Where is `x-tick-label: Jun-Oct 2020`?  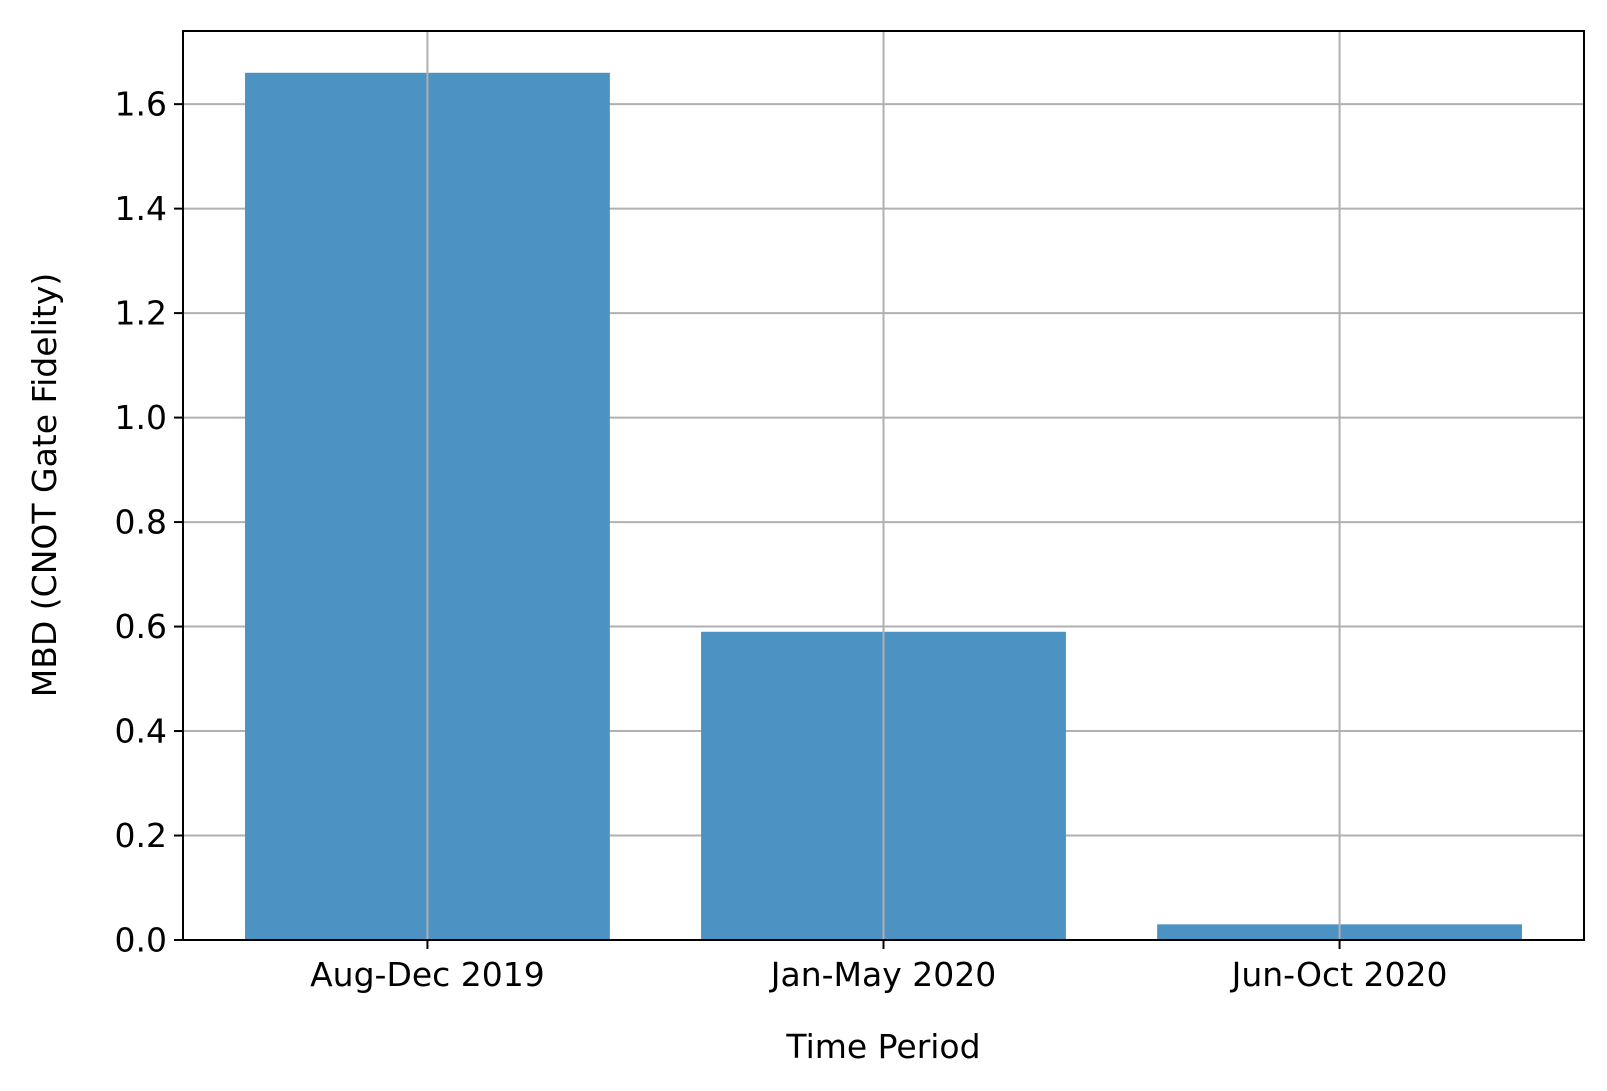 x-tick-label: Jun-Oct 2020 is located at coordinates (1339, 974).